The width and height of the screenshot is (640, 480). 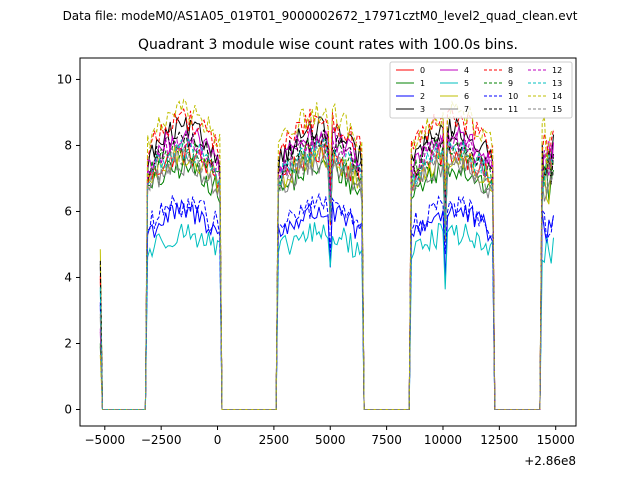 I want to click on x-offset-text: +2.86e8, so click(x=550, y=461).